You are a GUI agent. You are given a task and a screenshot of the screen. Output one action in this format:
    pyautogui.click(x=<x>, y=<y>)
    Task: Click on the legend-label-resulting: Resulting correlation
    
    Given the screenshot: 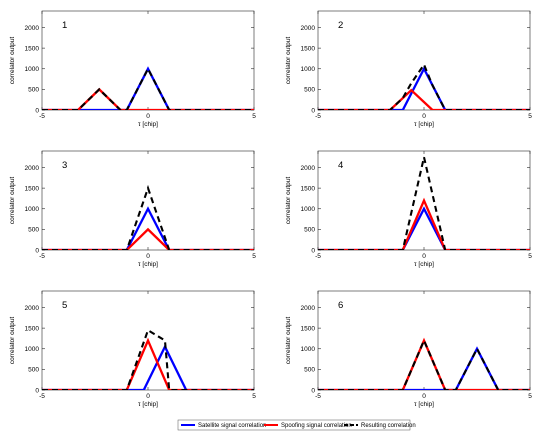 What is the action you would take?
    pyautogui.click(x=388, y=426)
    